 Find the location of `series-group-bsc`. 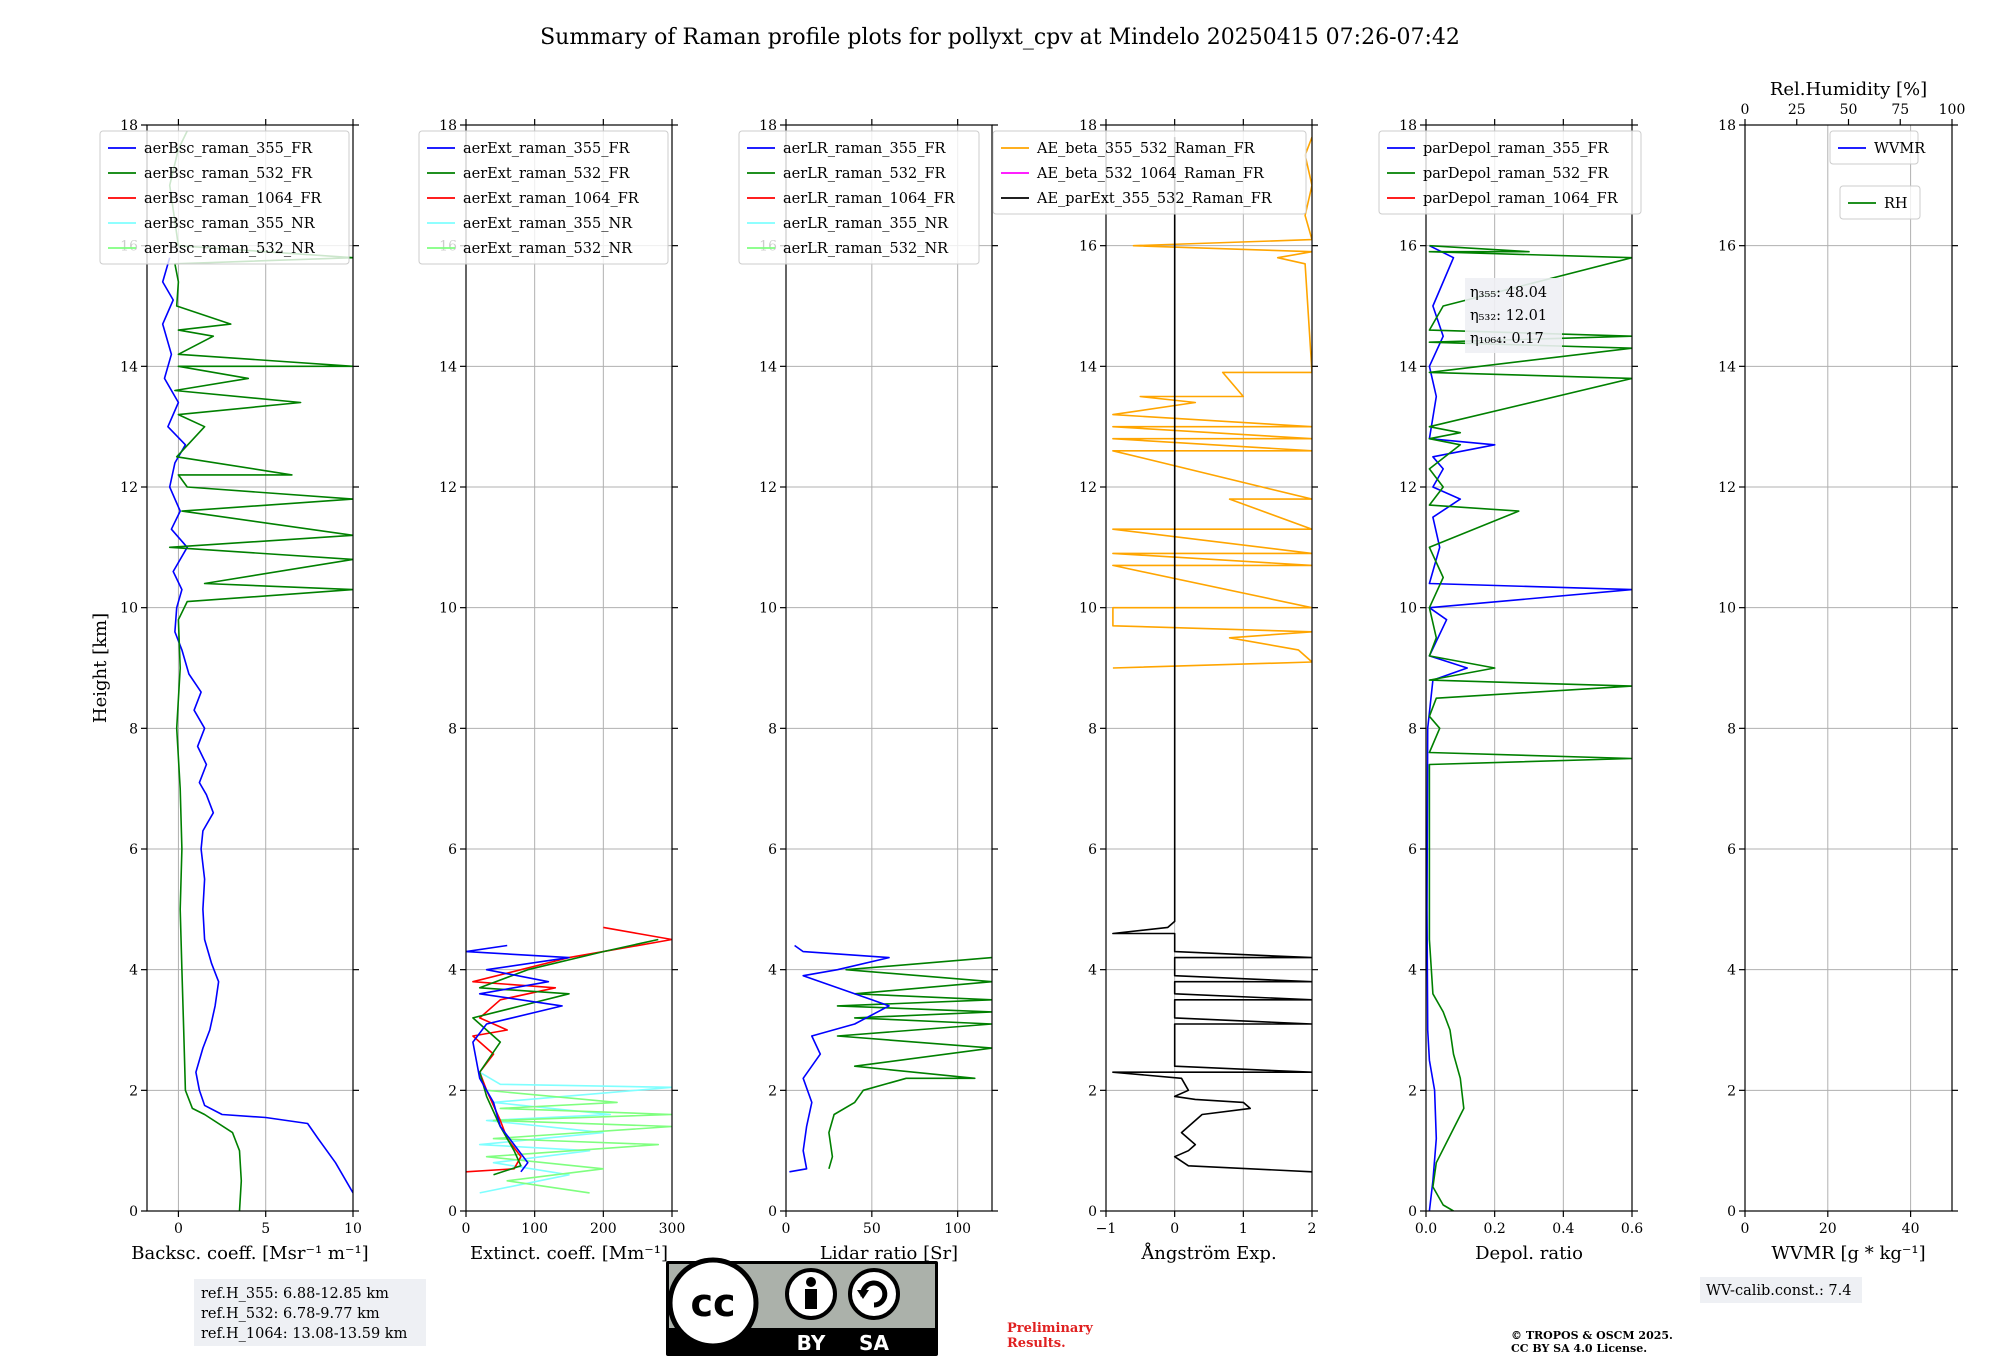

series-group-bsc is located at coordinates (257, 670).